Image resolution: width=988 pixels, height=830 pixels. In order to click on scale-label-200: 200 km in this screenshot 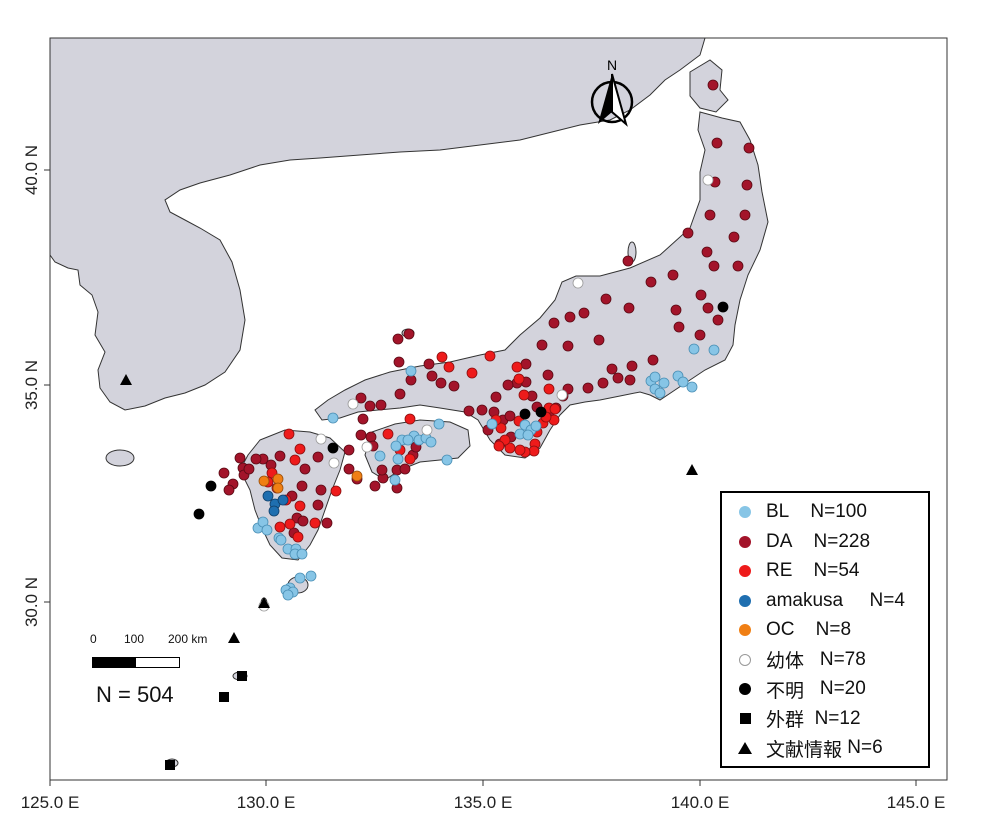, I will do `click(188, 639)`.